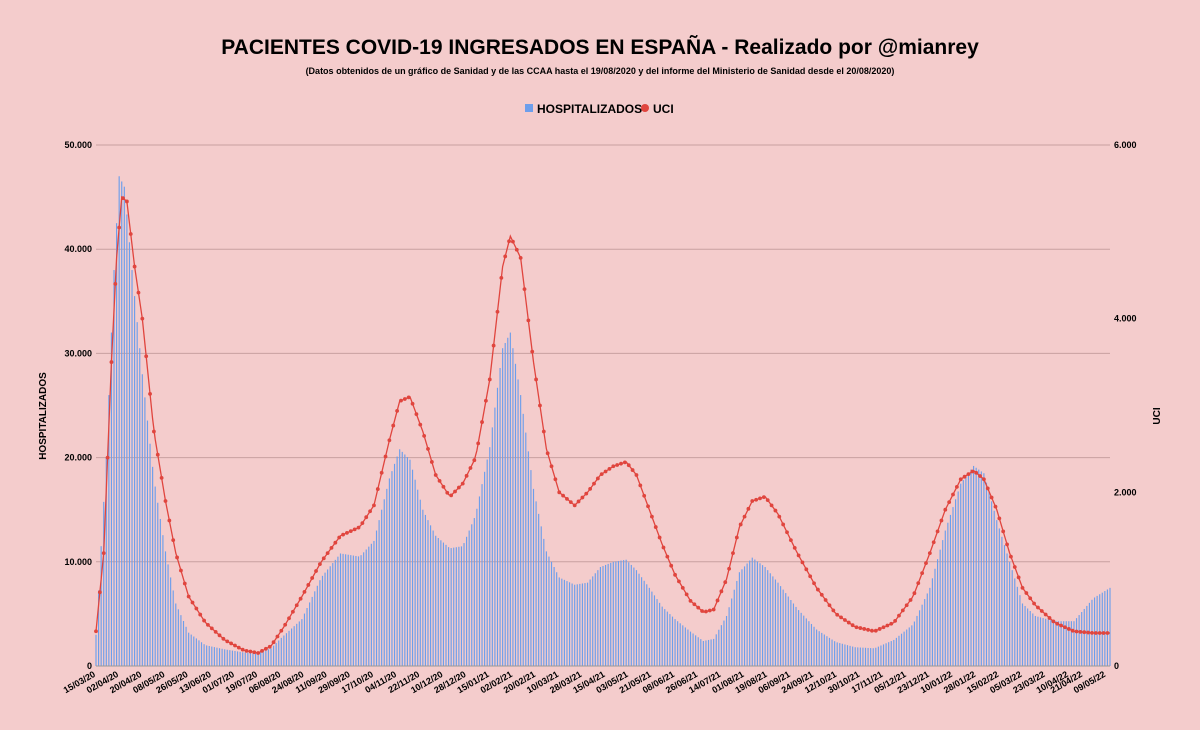 The width and height of the screenshot is (1200, 730). What do you see at coordinates (663, 109) in the screenshot?
I see `legend-label-uci: UCI` at bounding box center [663, 109].